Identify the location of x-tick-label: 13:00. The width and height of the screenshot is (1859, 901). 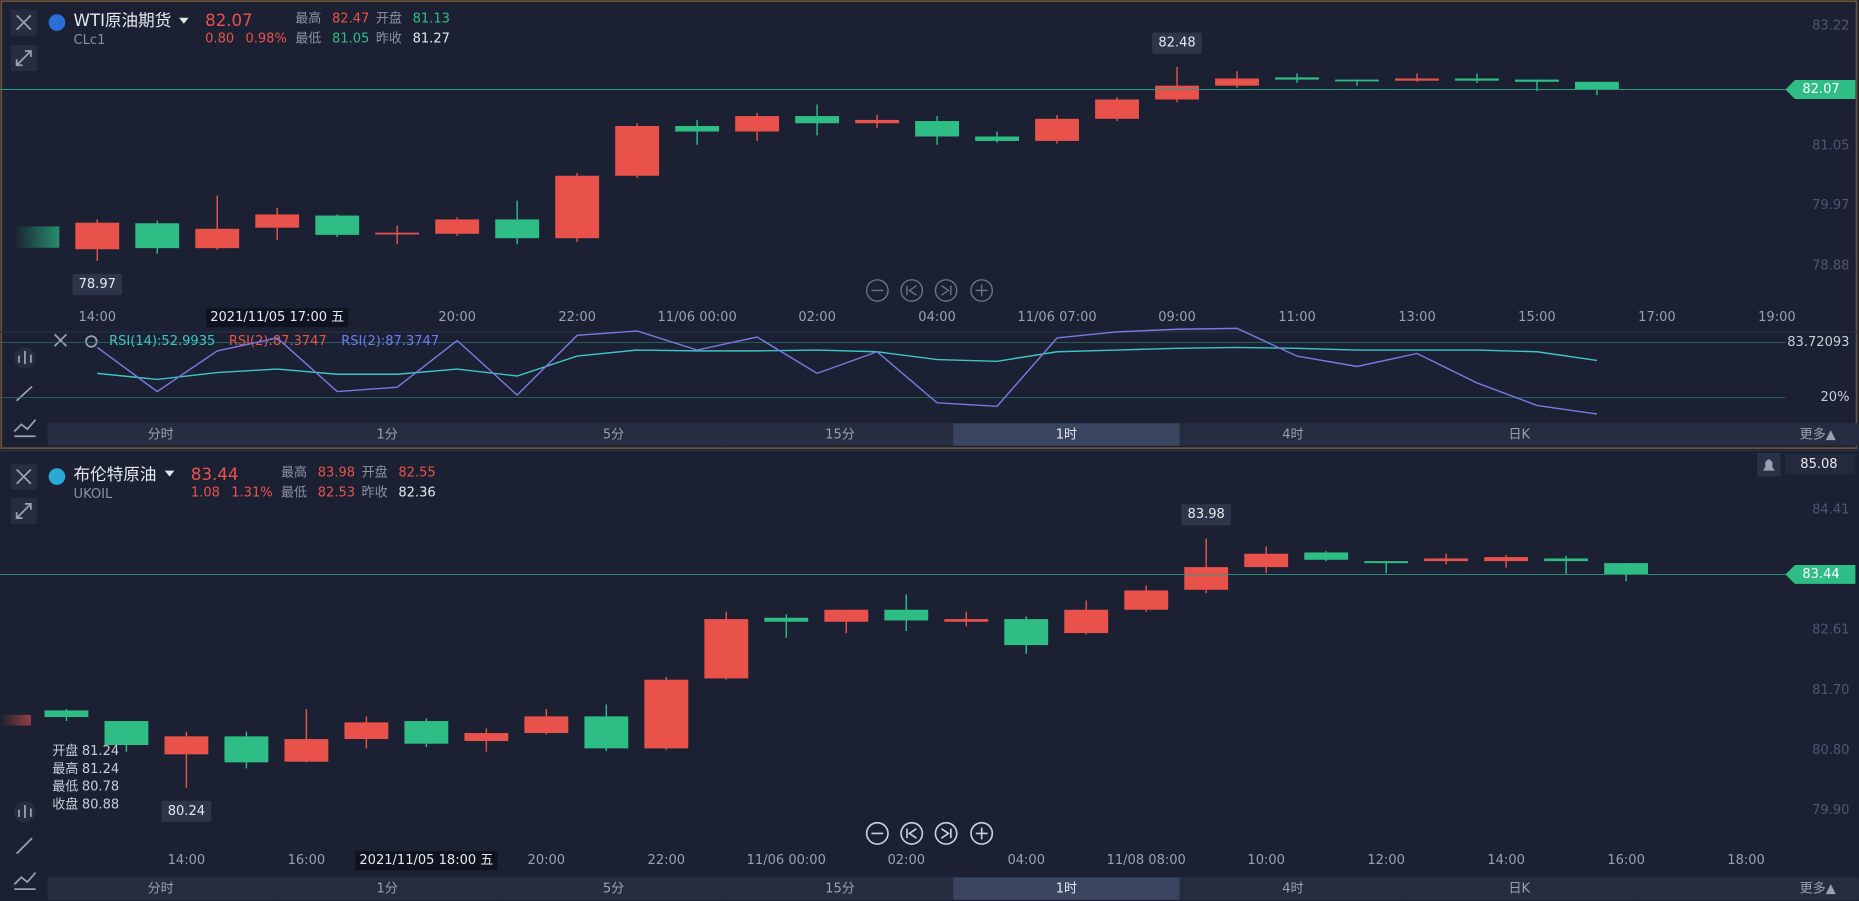
(1417, 317).